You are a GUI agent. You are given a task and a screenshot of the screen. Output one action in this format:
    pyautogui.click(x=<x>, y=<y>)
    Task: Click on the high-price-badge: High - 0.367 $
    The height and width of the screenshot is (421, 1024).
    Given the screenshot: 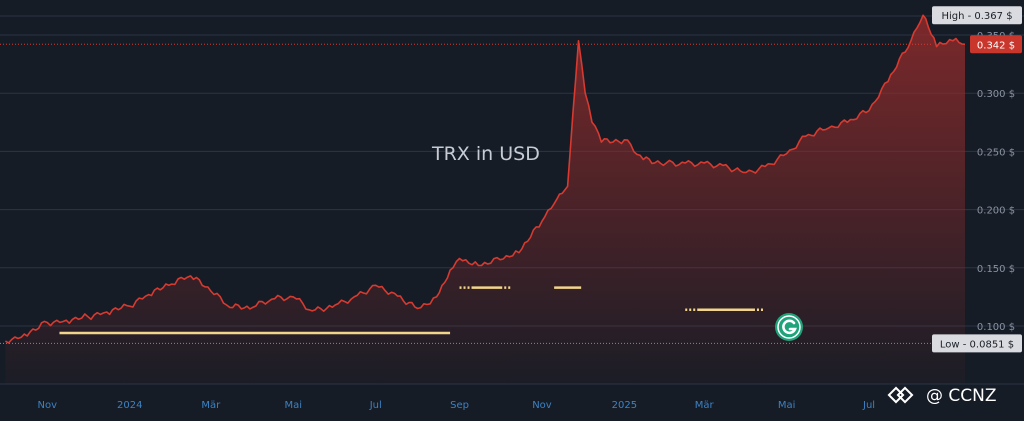 What is the action you would take?
    pyautogui.click(x=977, y=15)
    